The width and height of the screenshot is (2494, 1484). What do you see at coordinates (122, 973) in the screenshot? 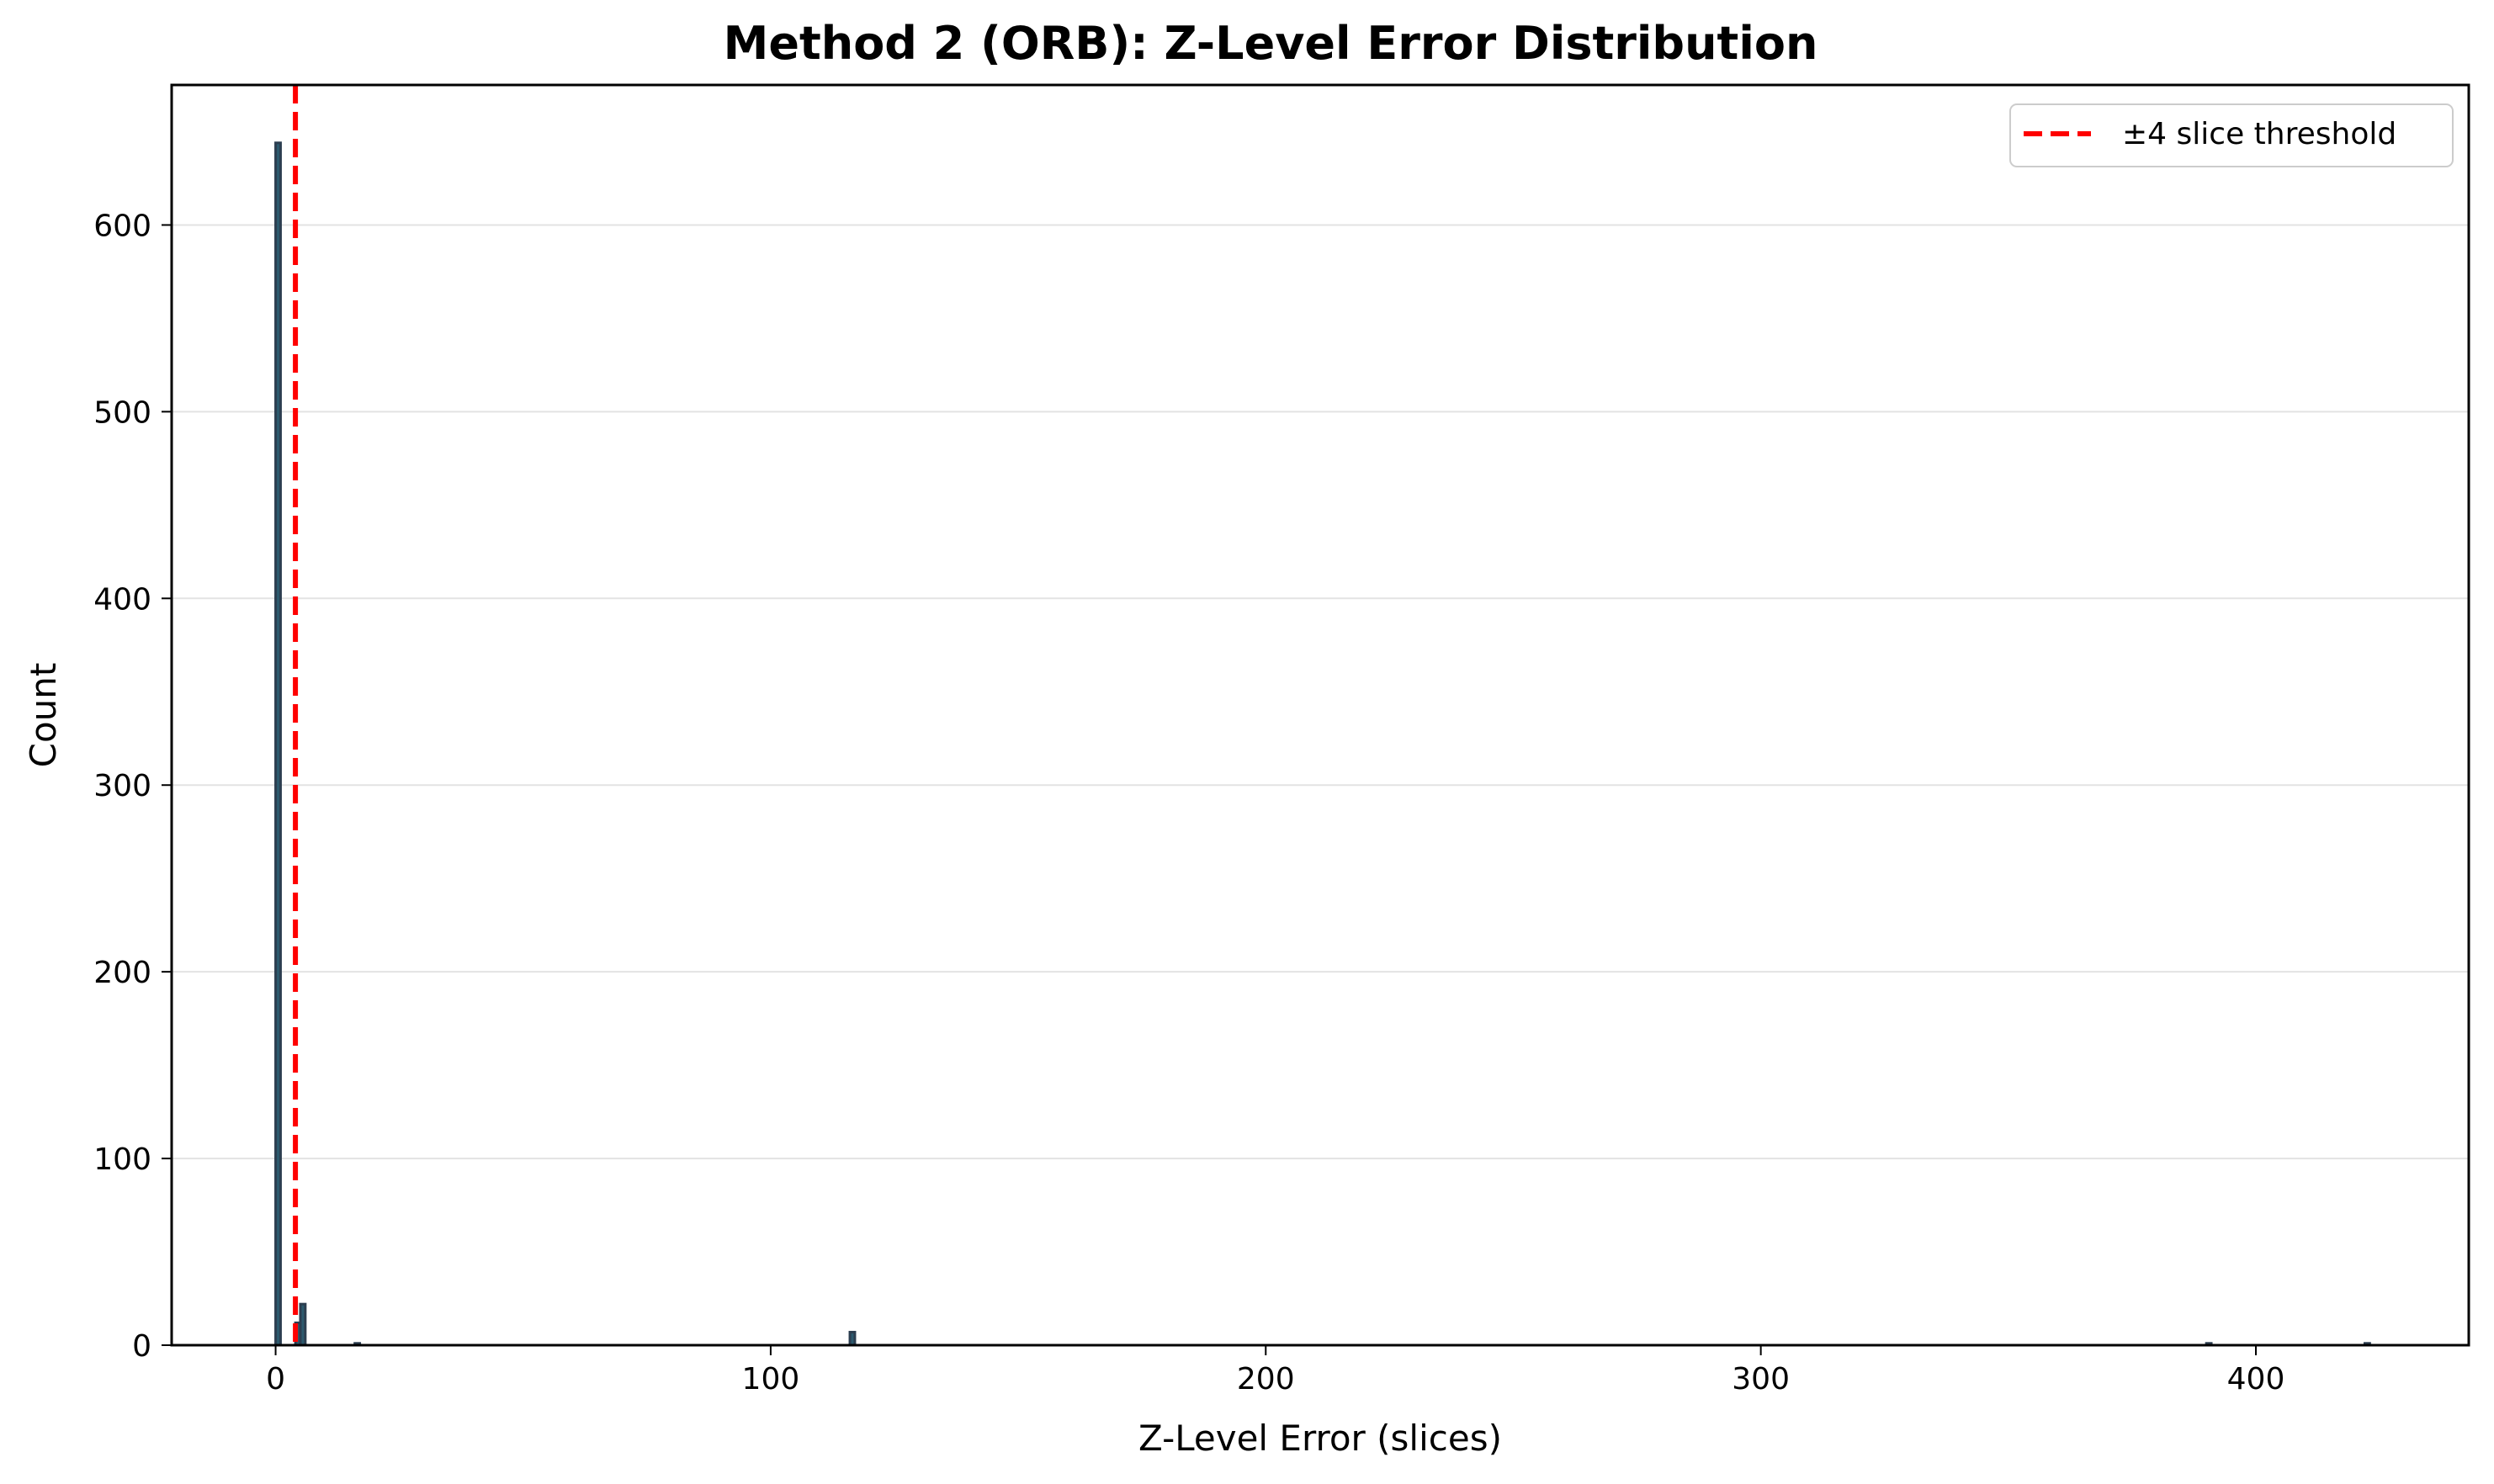
I see `y-tick-label: 200` at bounding box center [122, 973].